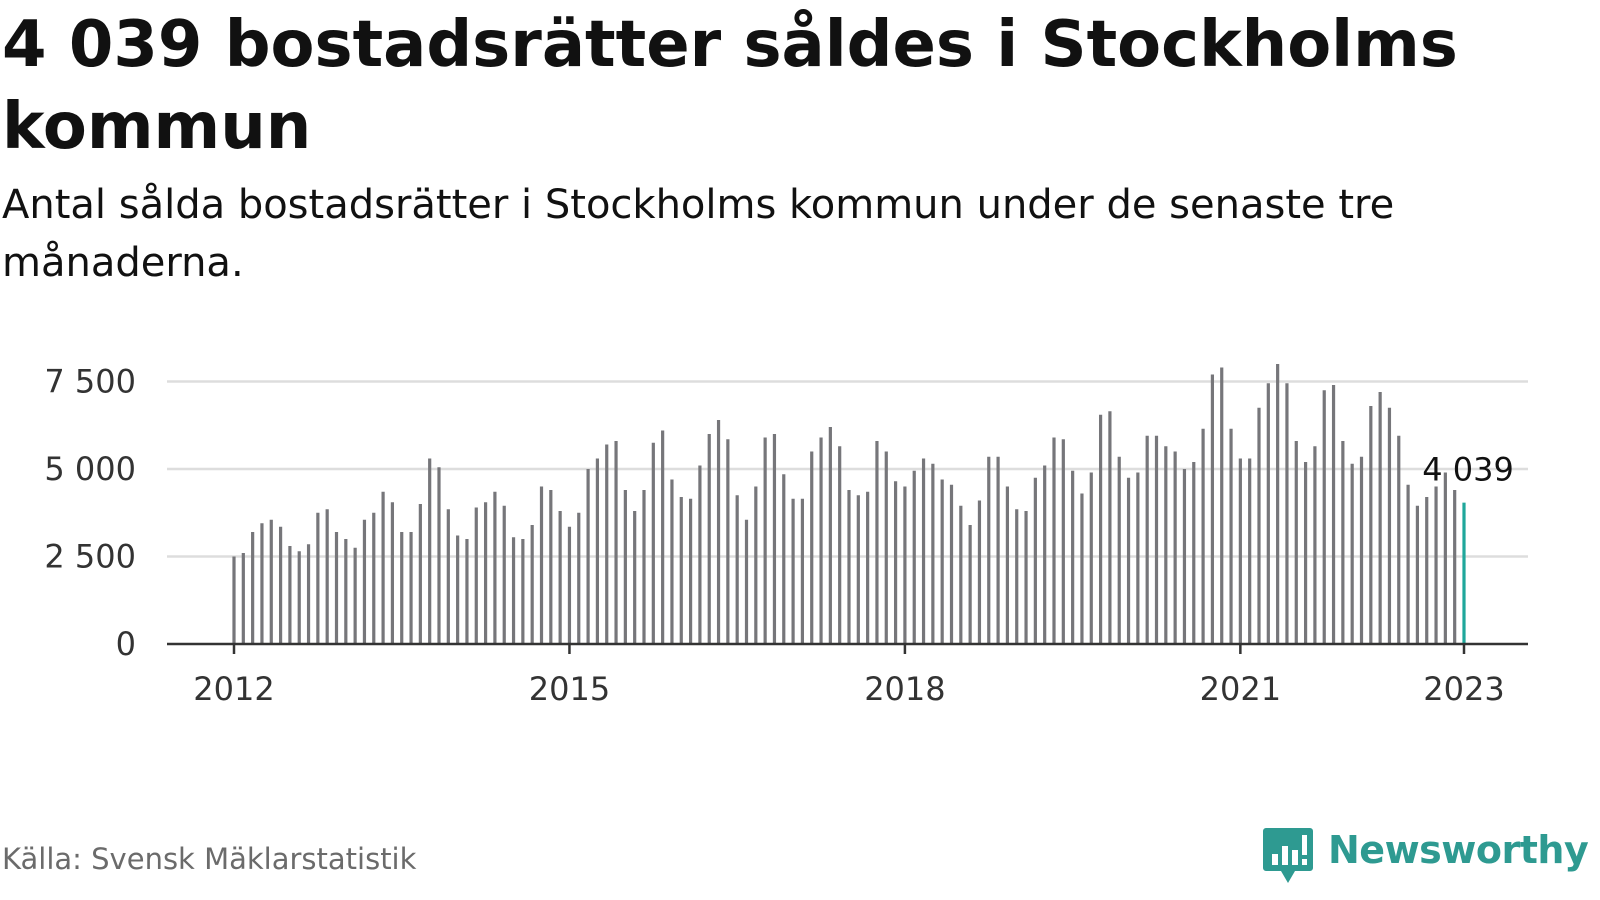 This screenshot has width=1600, height=900. I want to click on brand-logo: Newsworthy, so click(1430, 855).